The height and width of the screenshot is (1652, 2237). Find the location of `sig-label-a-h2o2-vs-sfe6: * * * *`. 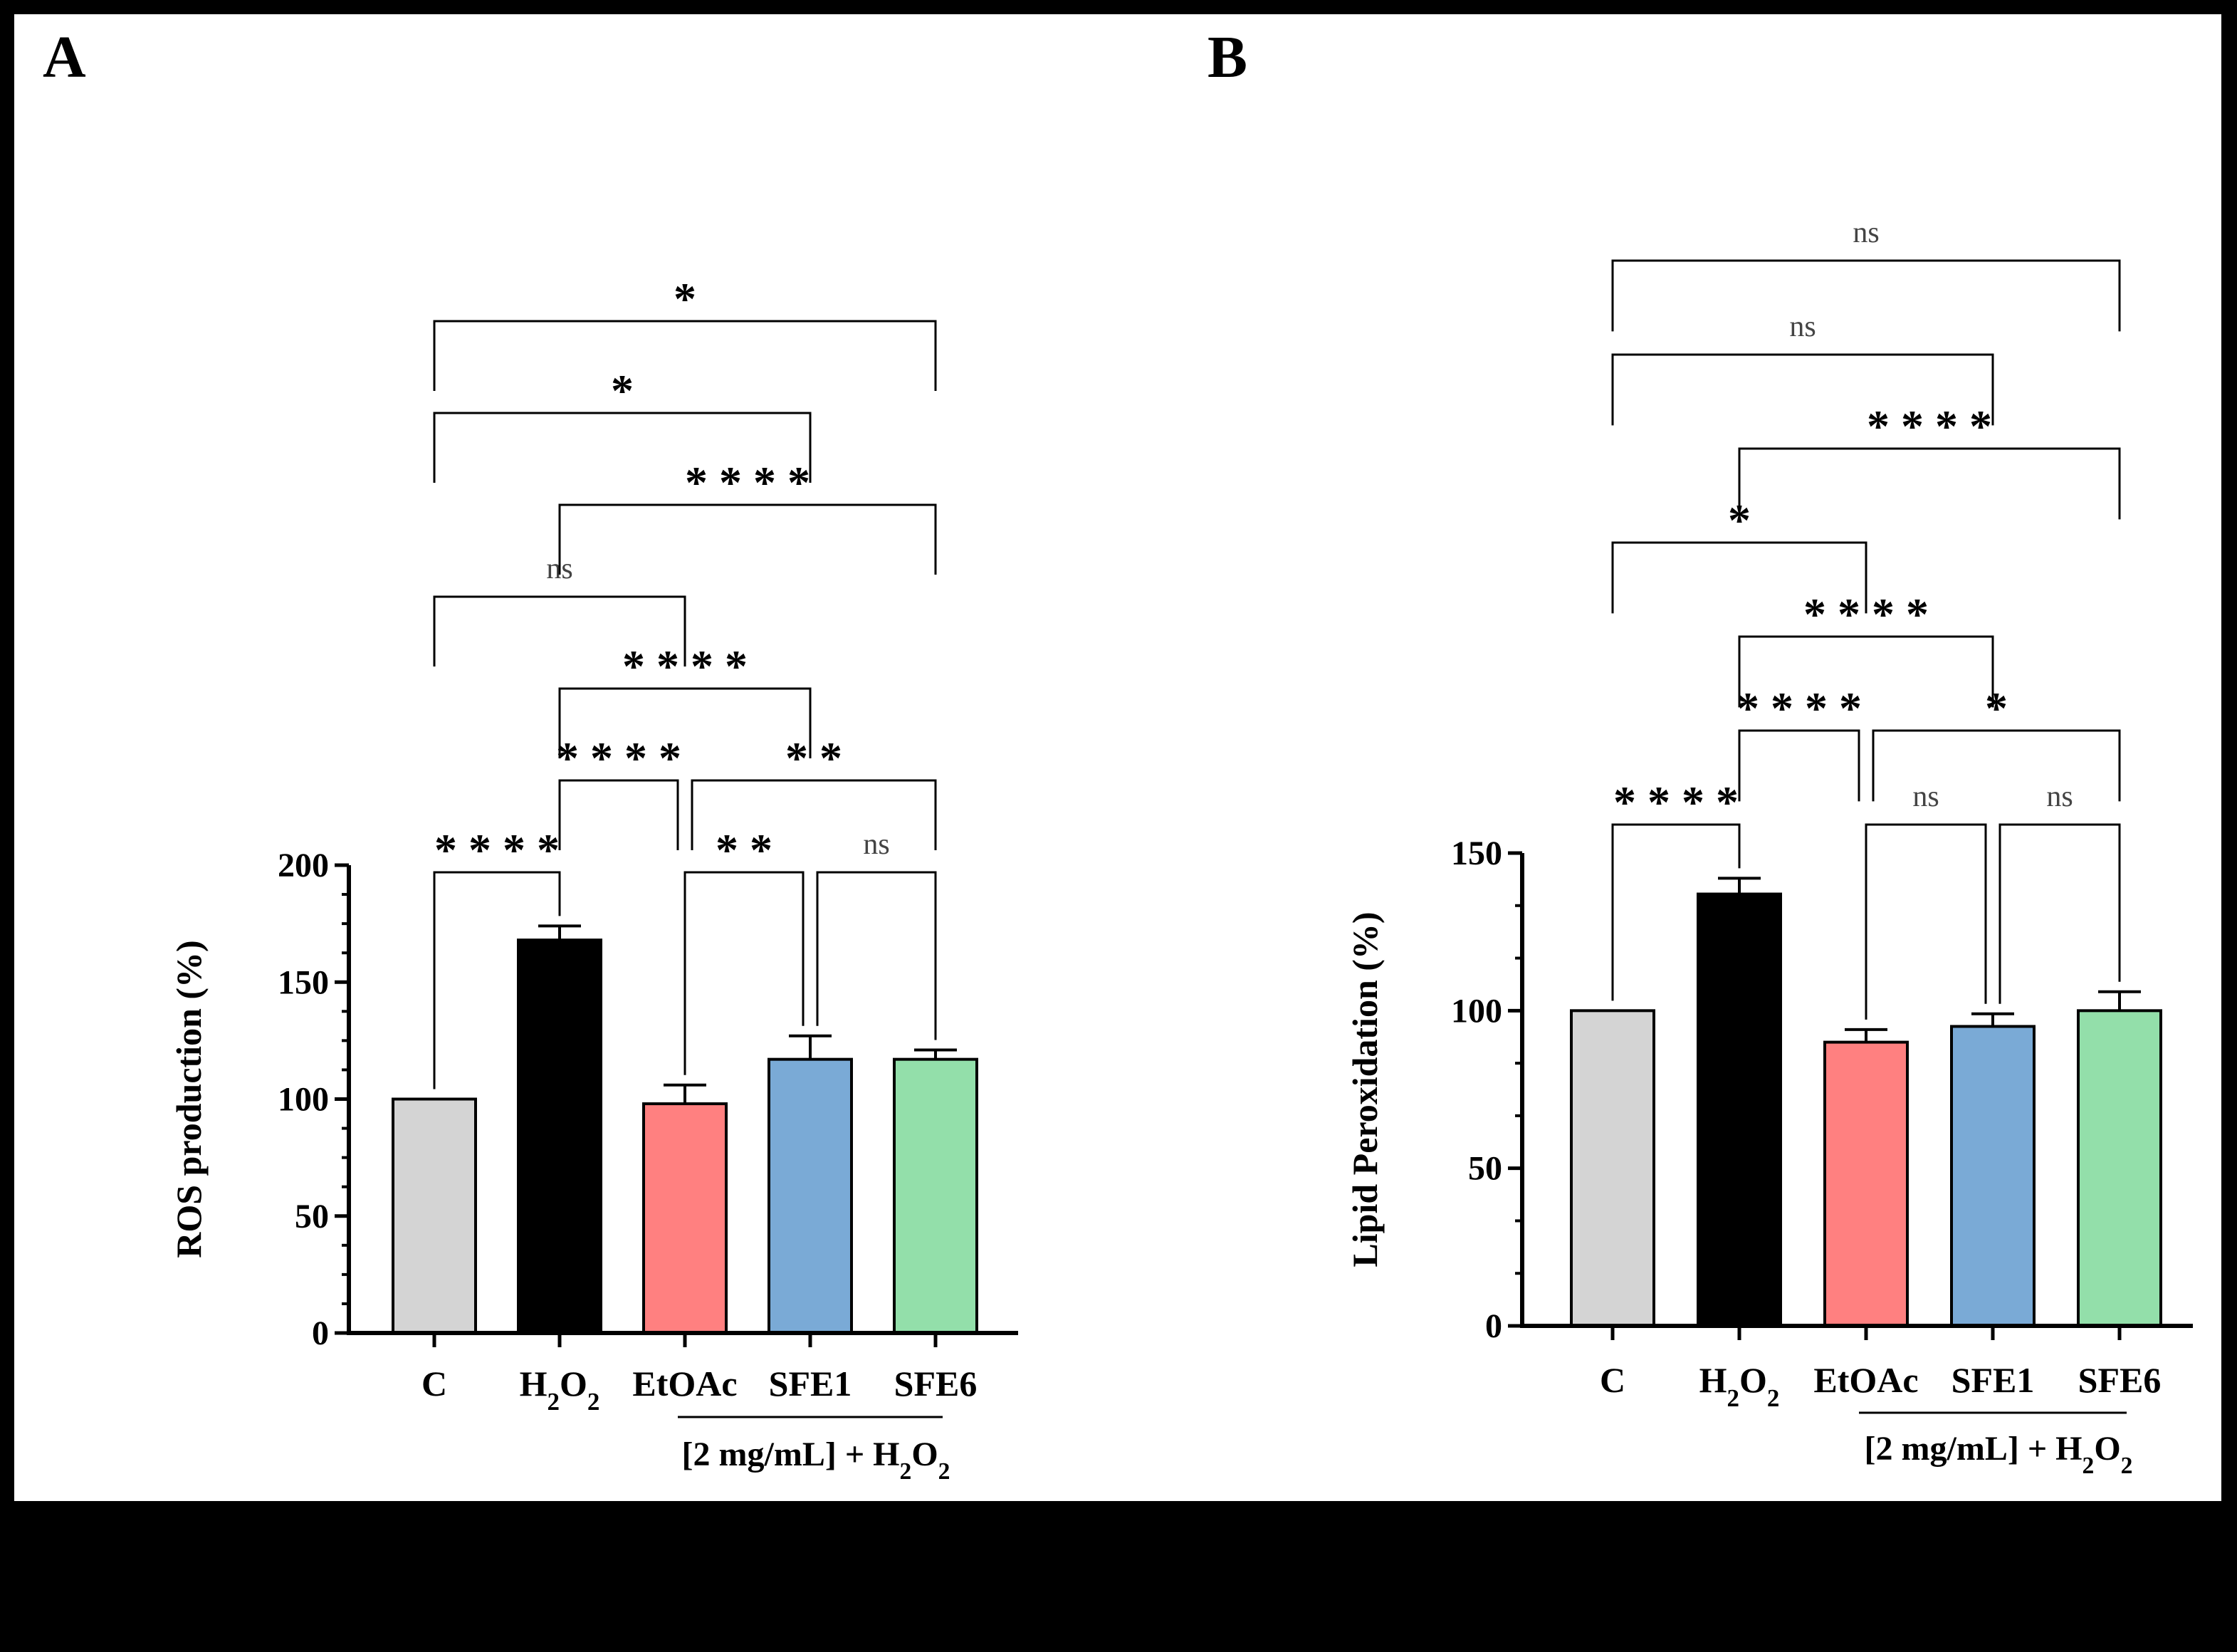

sig-label-a-h2o2-vs-sfe6: * * * * is located at coordinates (747, 482).